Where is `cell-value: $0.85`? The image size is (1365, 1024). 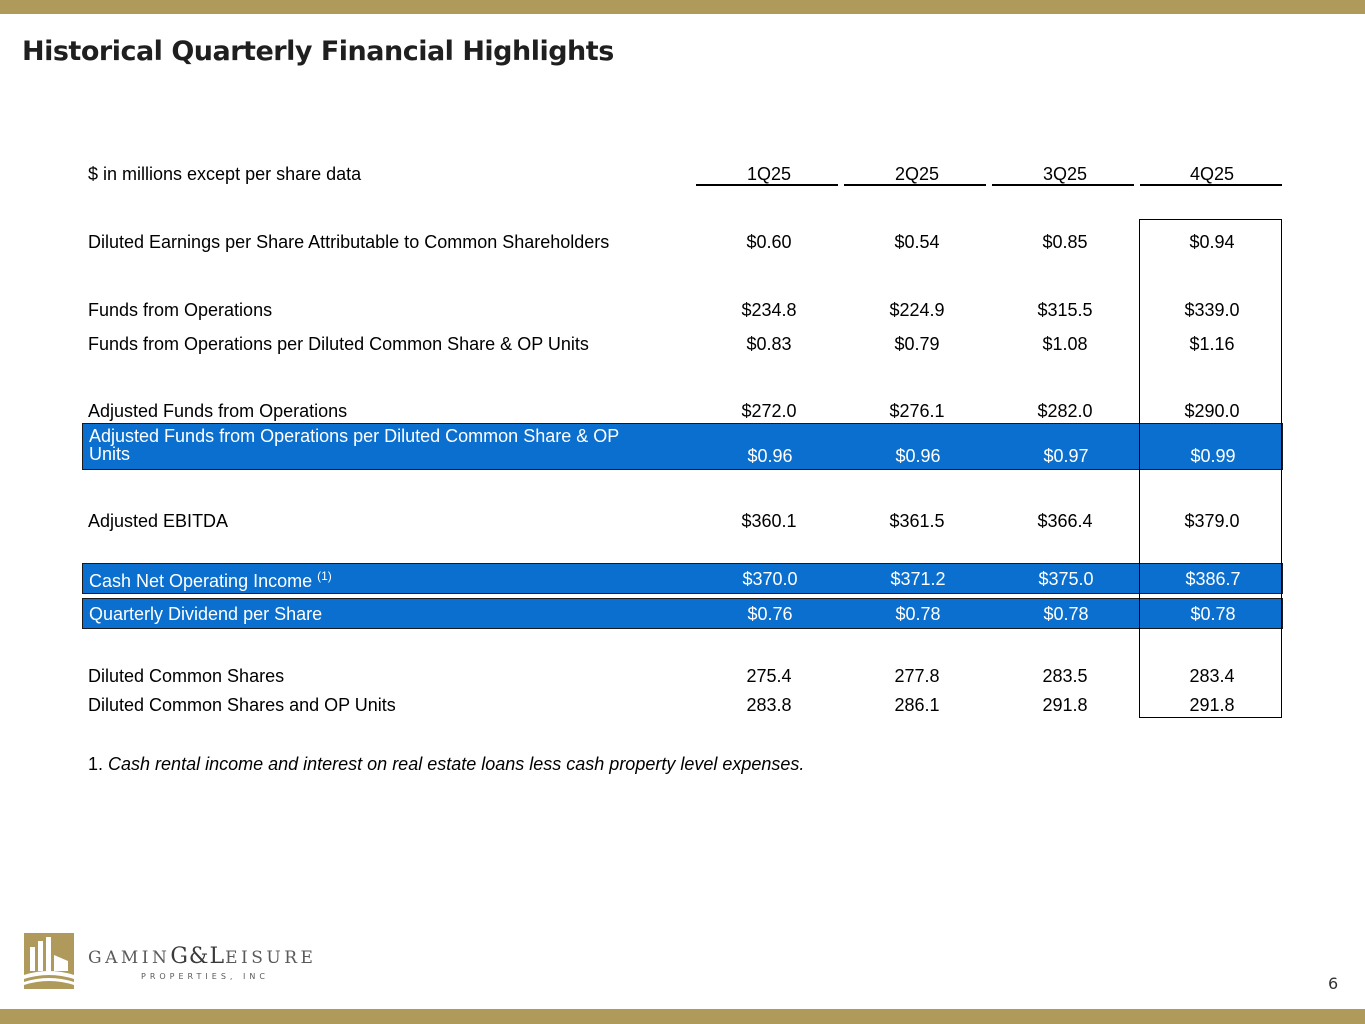 cell-value: $0.85 is located at coordinates (1065, 242).